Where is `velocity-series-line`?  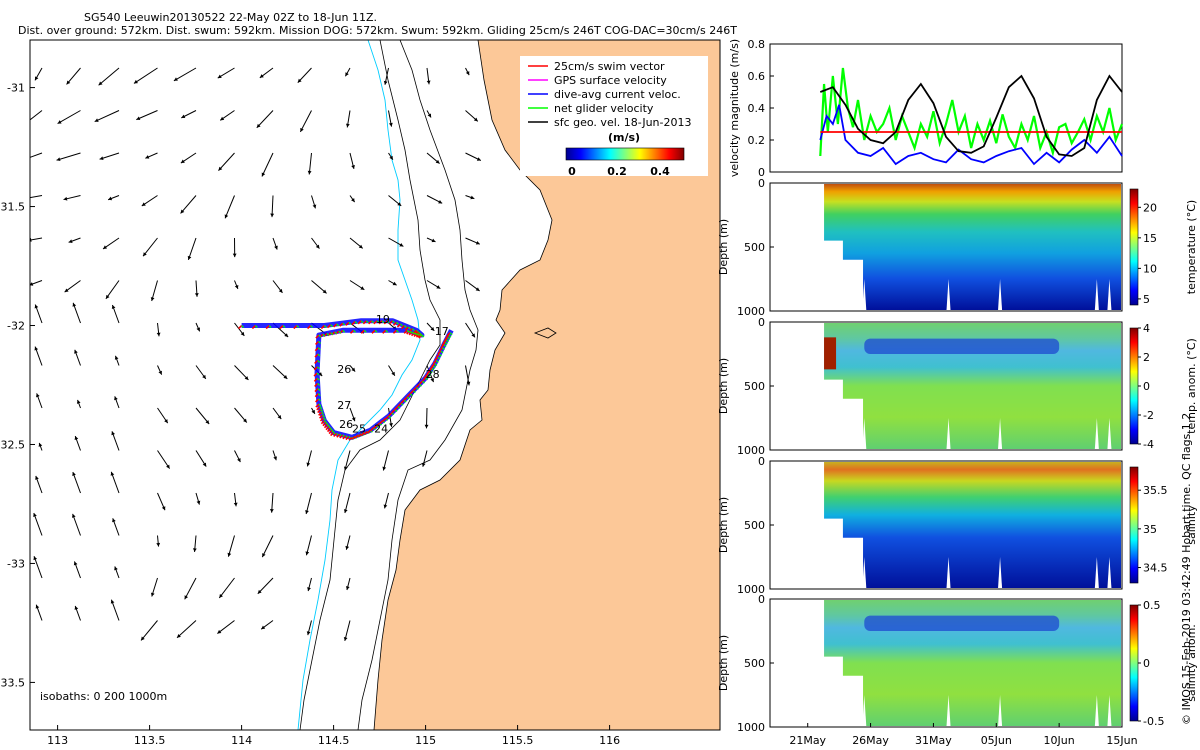
velocity-series-line is located at coordinates (971, 115).